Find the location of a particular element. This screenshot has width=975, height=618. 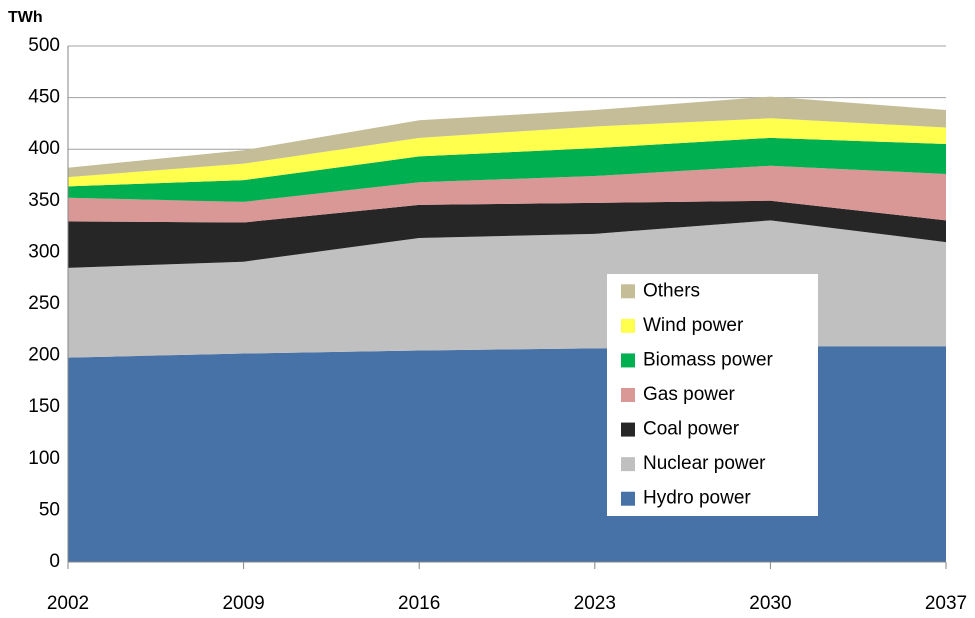

legend-label: Coal power is located at coordinates (691, 429).